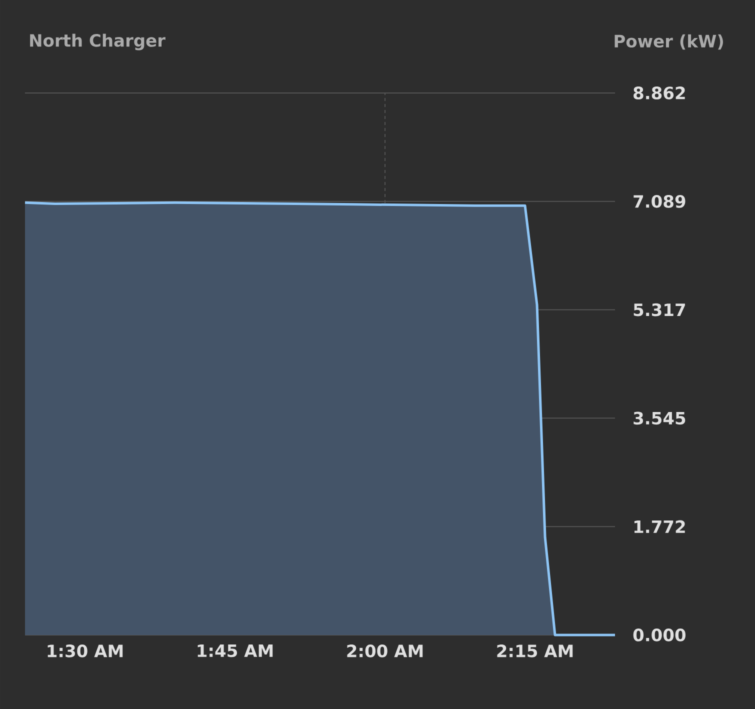 This screenshot has width=755, height=709. What do you see at coordinates (98, 42) in the screenshot?
I see `chart-title: North Charger` at bounding box center [98, 42].